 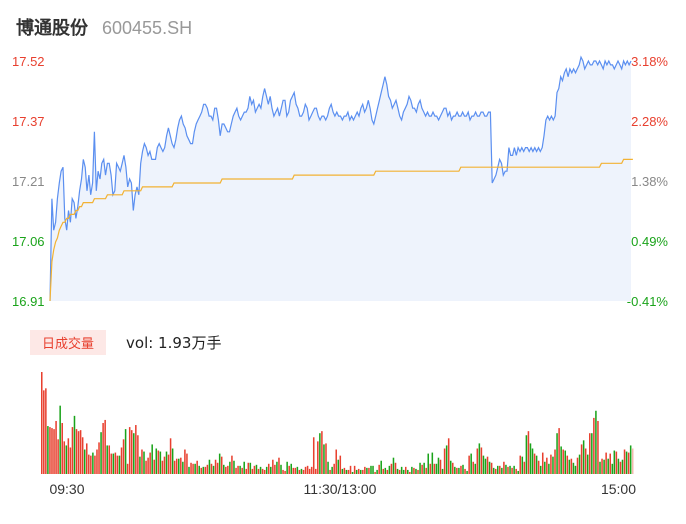 What do you see at coordinates (66, 489) in the screenshot?
I see `x-tick-label: 09:30` at bounding box center [66, 489].